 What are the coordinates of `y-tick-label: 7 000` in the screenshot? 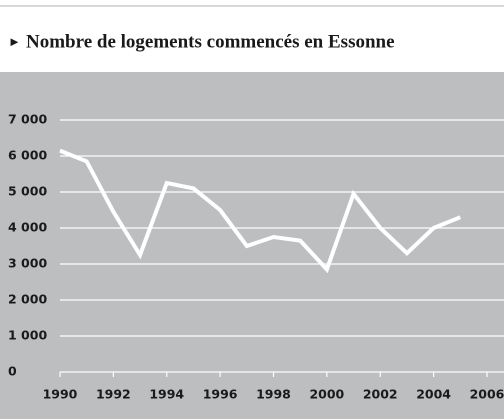 It's located at (27, 119).